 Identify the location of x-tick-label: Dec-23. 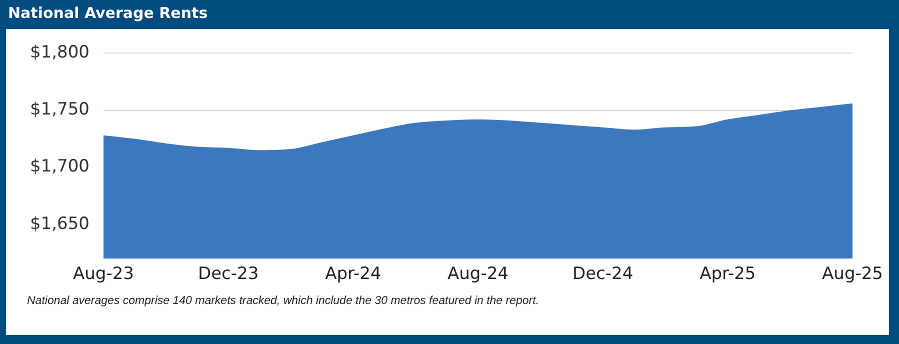
(228, 274).